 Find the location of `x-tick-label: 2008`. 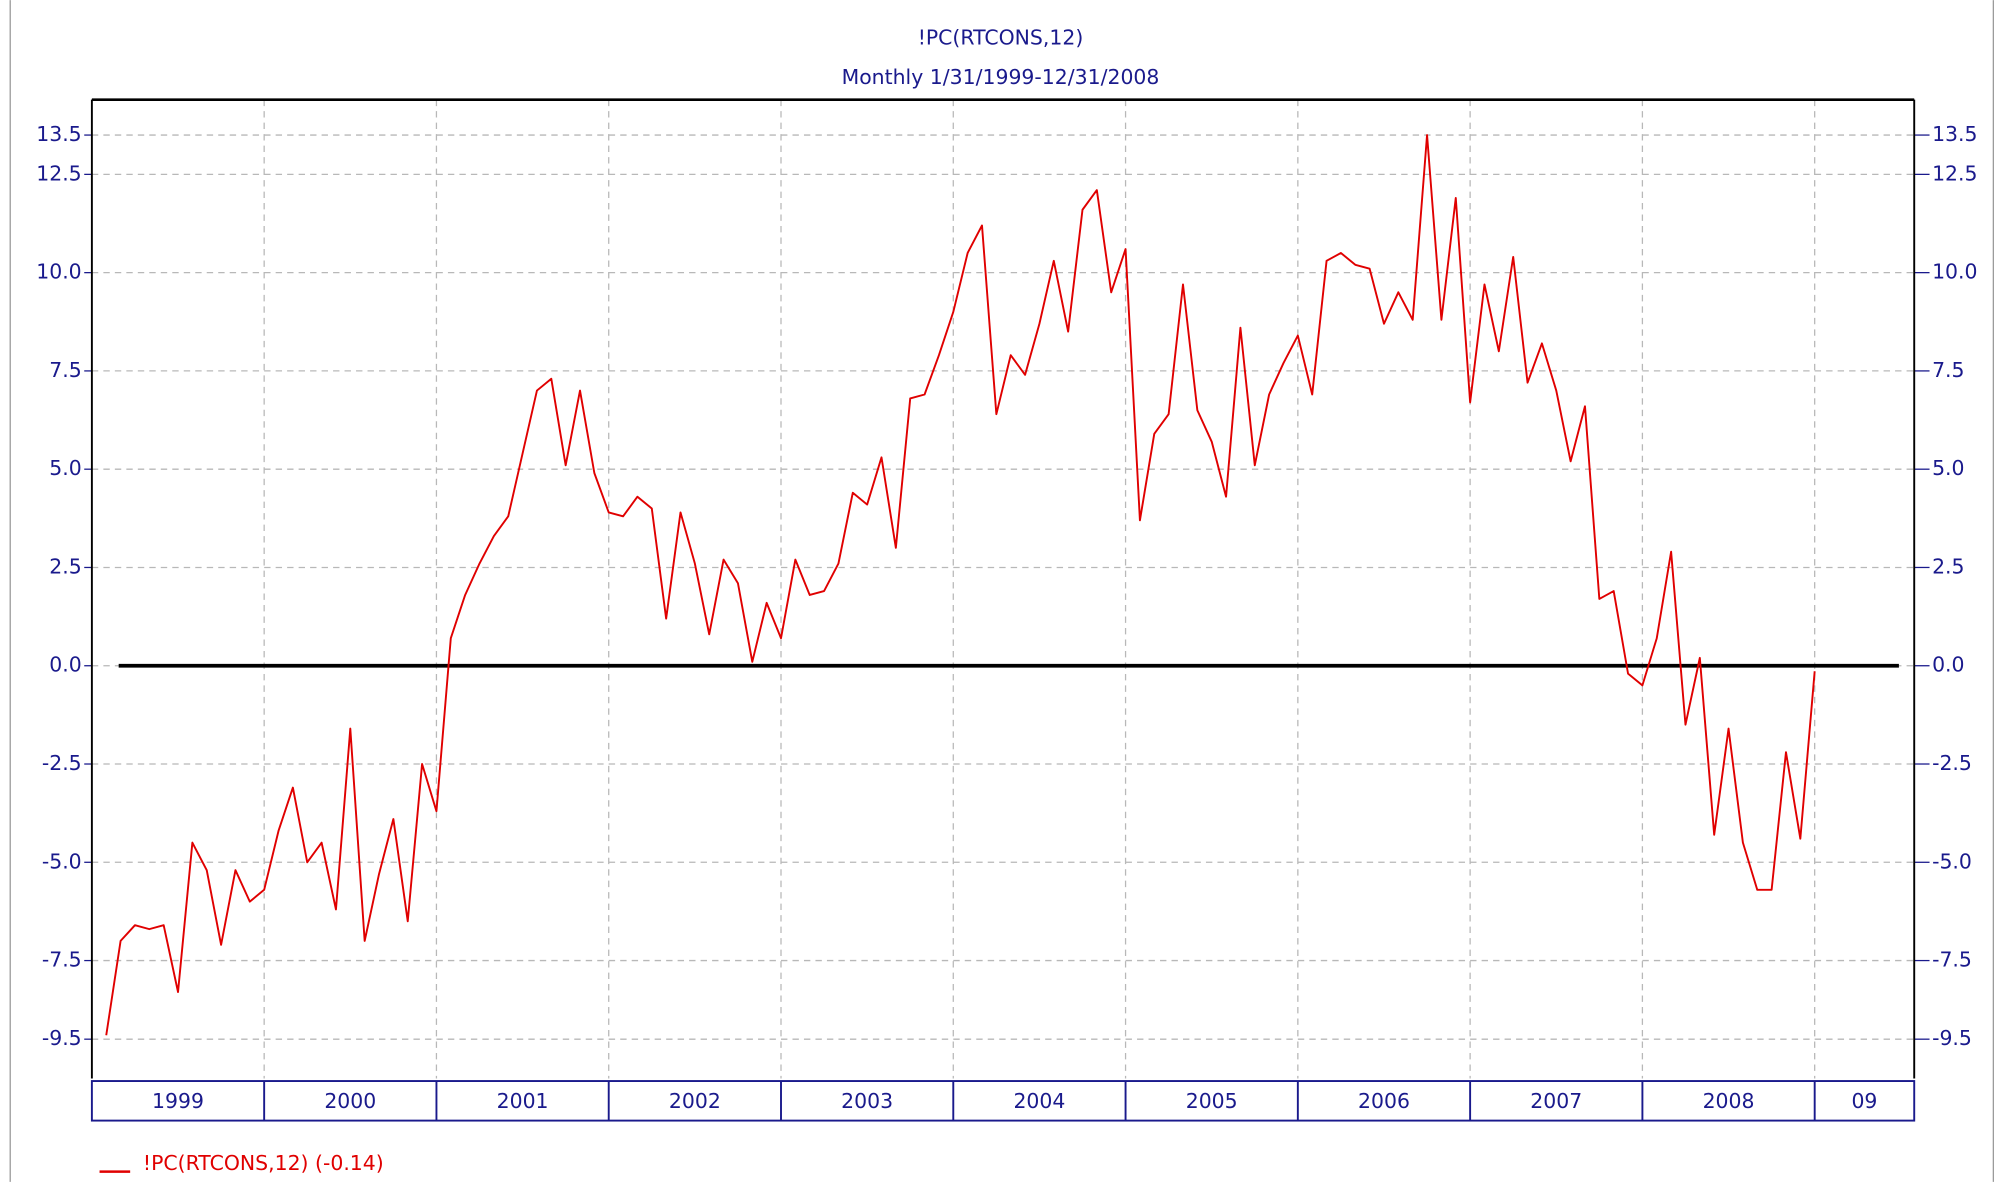

x-tick-label: 2008 is located at coordinates (1729, 1101).